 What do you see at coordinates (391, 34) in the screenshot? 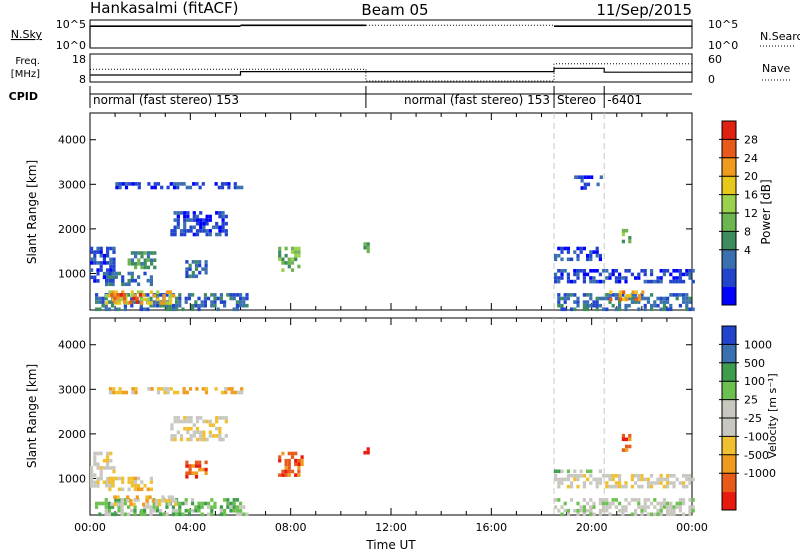
I see `noise-panel-frame` at bounding box center [391, 34].